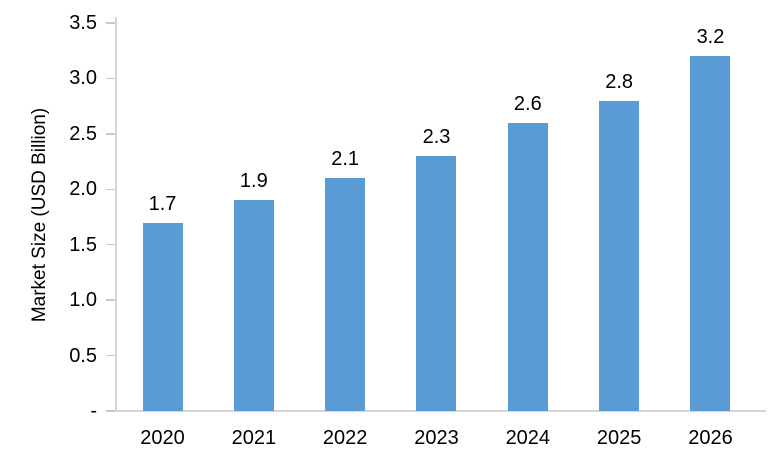  Describe the element at coordinates (83, 300) in the screenshot. I see `y-axis-tick-label: 1.0` at that location.